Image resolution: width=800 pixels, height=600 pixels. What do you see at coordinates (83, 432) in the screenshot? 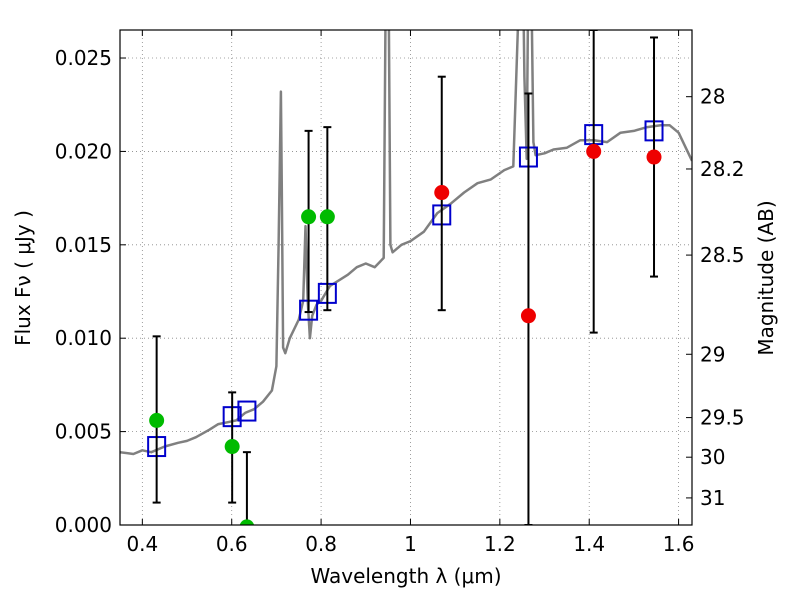
I see `y-tick-label: 0.005` at bounding box center [83, 432].